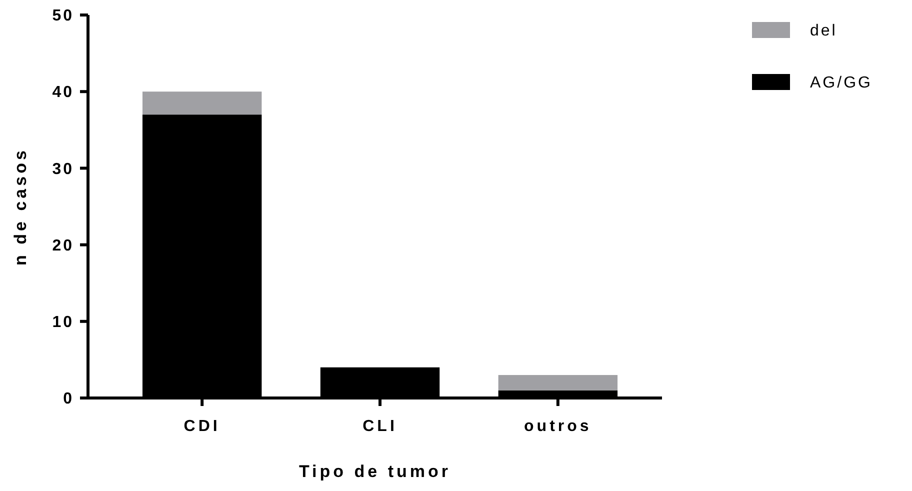  I want to click on y-tick-label: 50, so click(63, 16).